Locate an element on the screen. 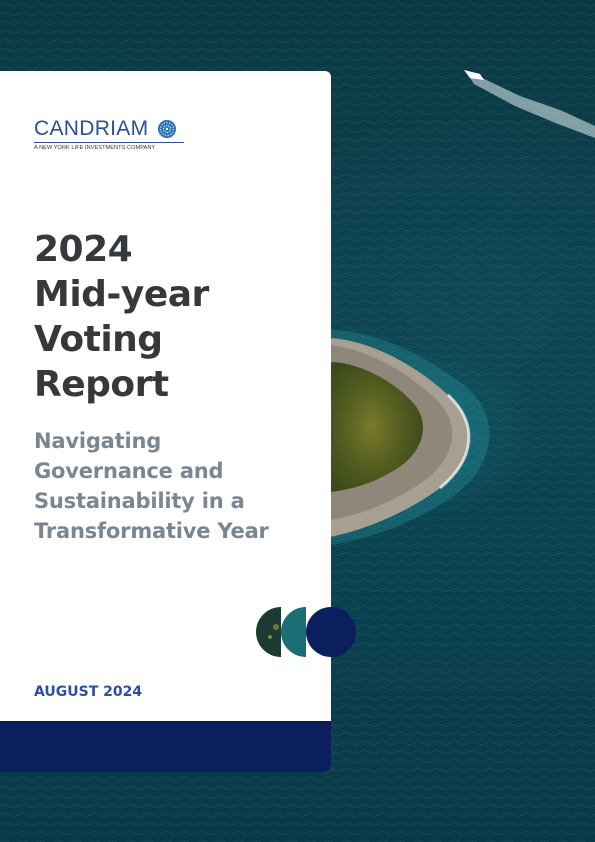  logo-tagline: A NEW YORK LIFE INVESTMENTS COMPANY is located at coordinates (95, 148).